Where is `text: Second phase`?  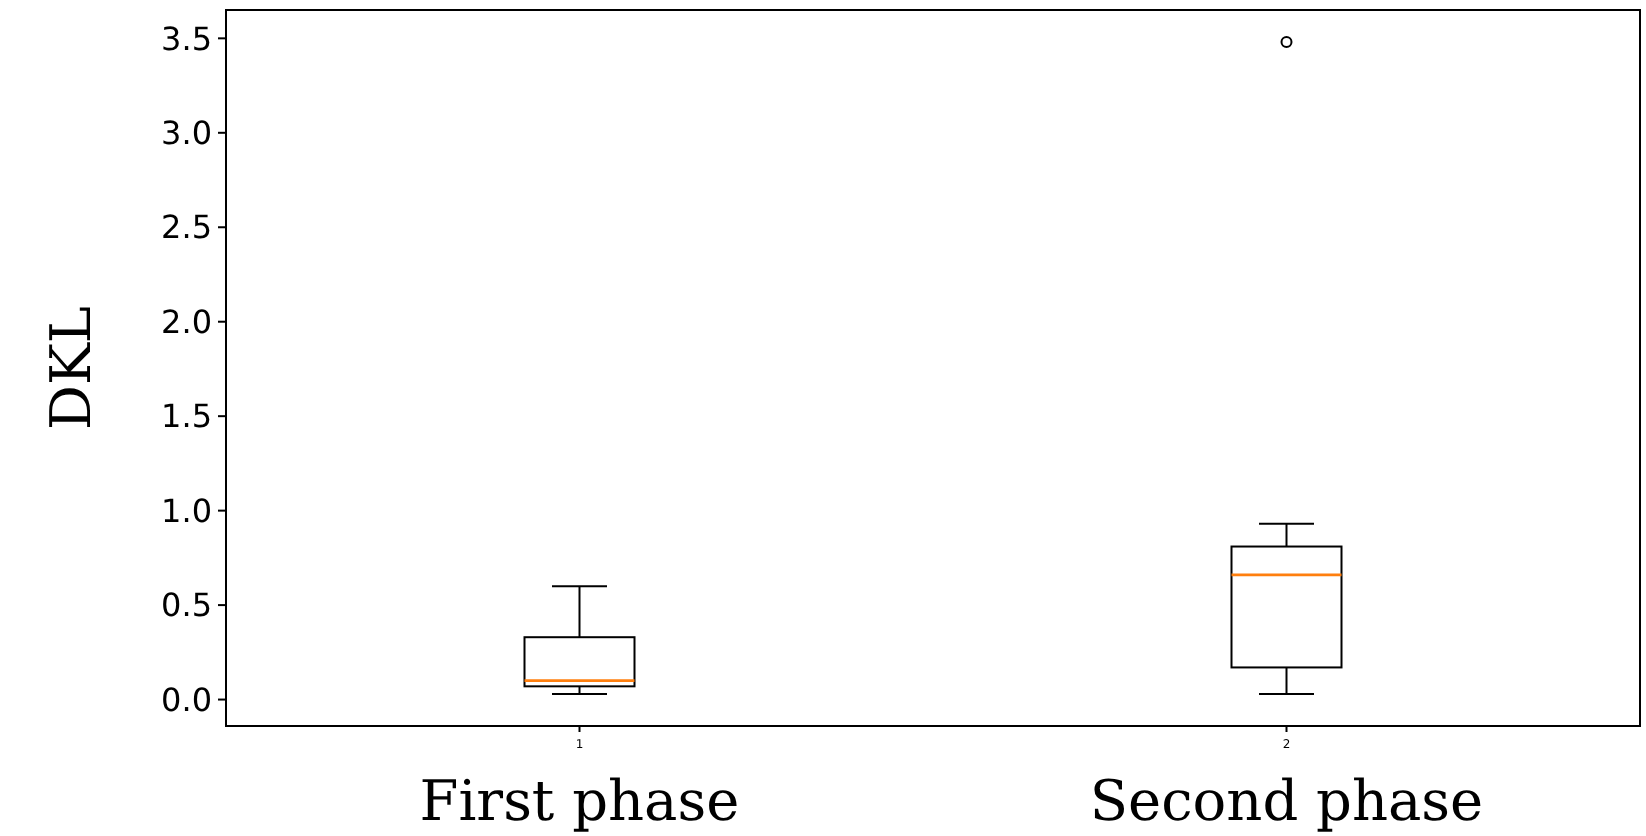
text: Second phase is located at coordinates (1286, 801).